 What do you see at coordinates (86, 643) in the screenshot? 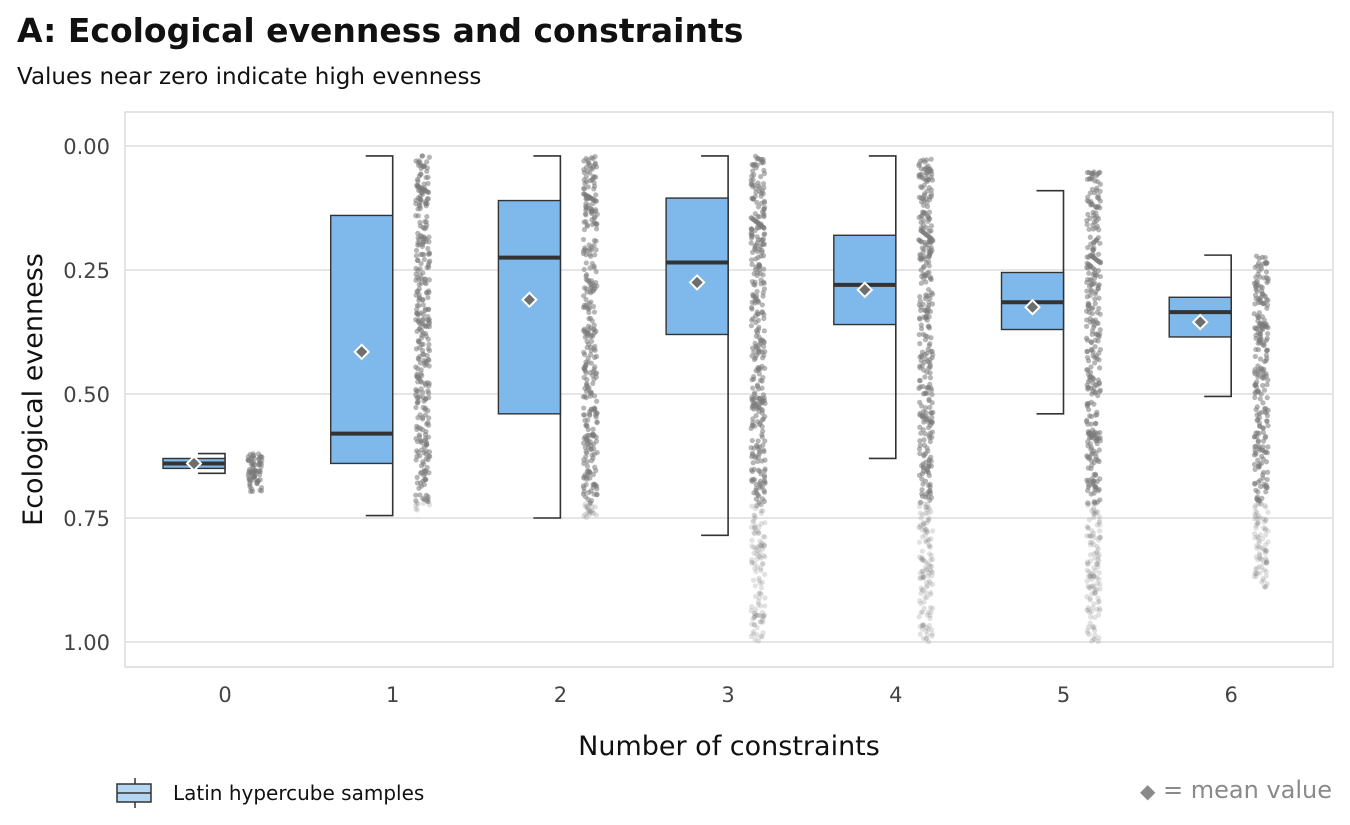
I see `y-tick-label: 1.00` at bounding box center [86, 643].